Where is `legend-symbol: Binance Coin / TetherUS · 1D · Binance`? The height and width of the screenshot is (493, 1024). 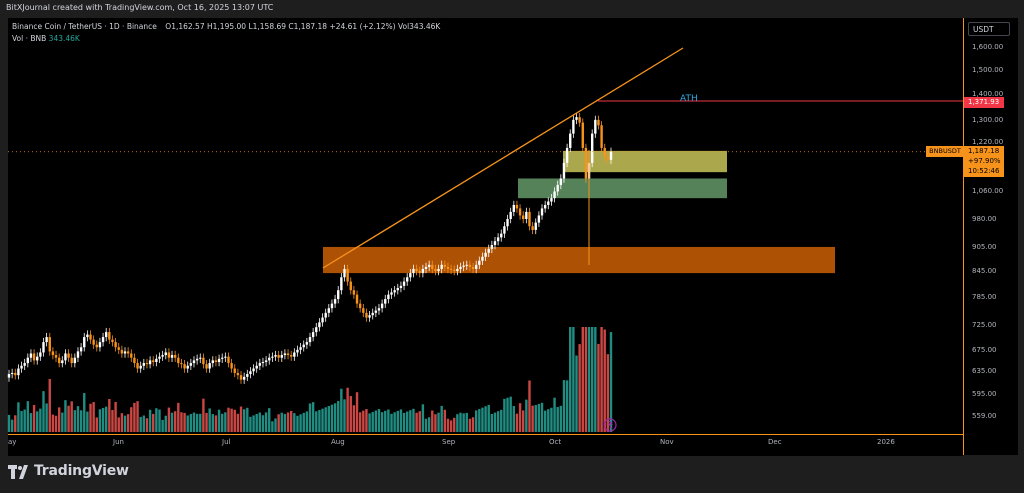 legend-symbol: Binance Coin / TetherUS · 1D · Binance is located at coordinates (84, 26).